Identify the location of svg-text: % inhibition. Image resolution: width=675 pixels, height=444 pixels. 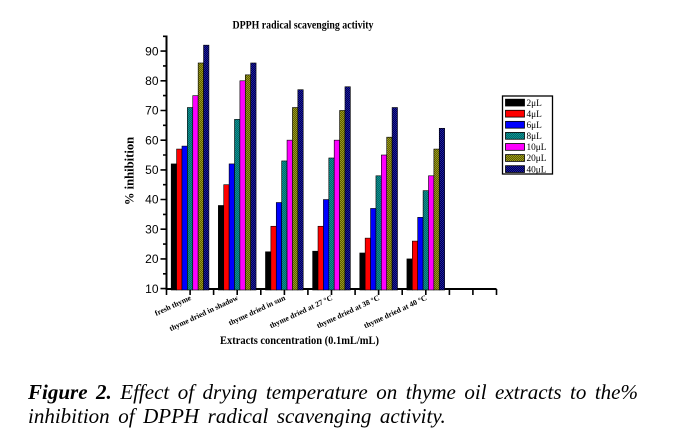
(130, 171).